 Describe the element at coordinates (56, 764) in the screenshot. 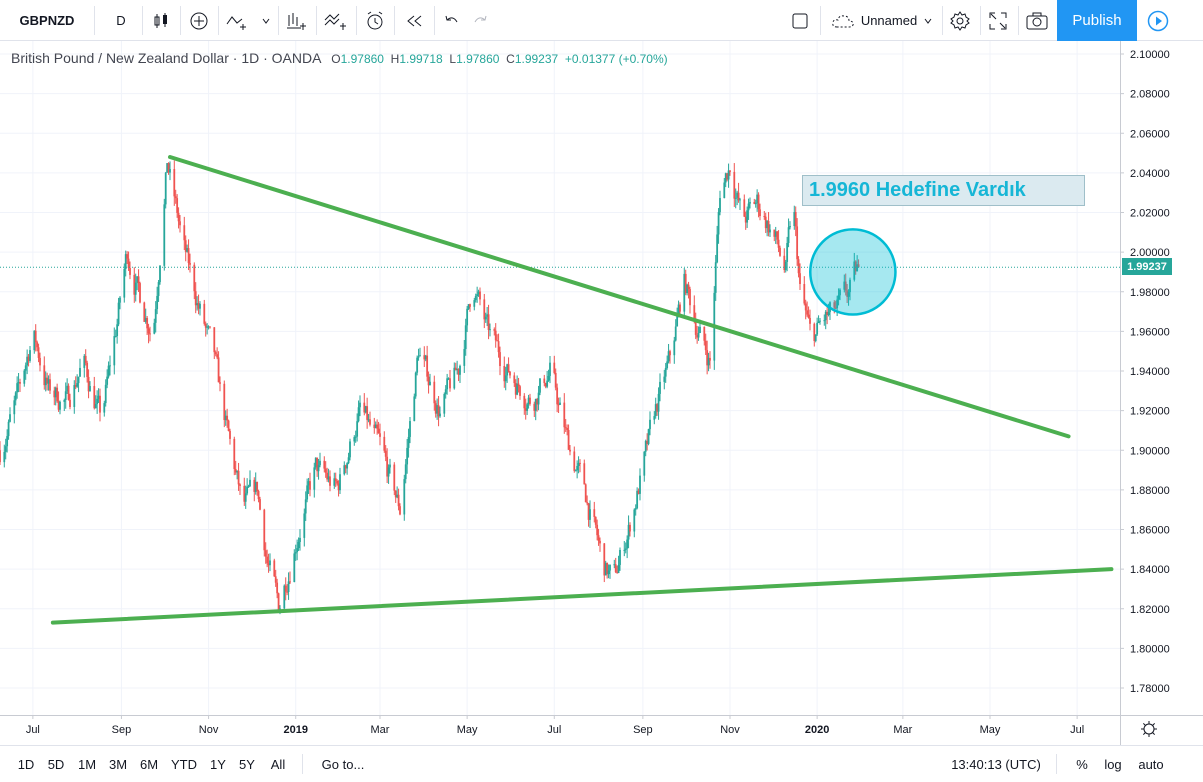

I see `range-5d-button: 5D` at that location.